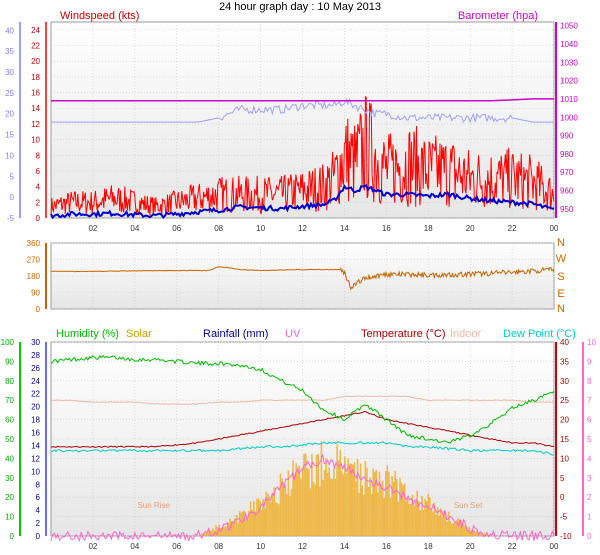 This screenshot has height=555, width=600. Describe the element at coordinates (35, 458) in the screenshot. I see `rainfall-tick-label: 12` at that location.